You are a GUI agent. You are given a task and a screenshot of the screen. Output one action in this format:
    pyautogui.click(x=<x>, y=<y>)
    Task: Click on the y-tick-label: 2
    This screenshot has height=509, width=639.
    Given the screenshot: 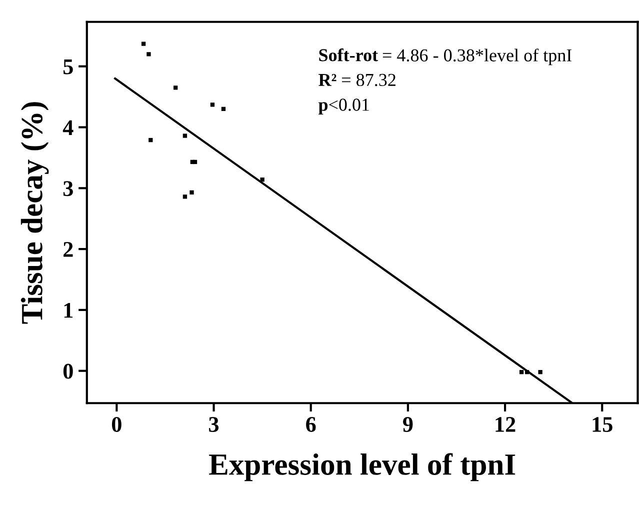 What is the action you would take?
    pyautogui.click(x=68, y=249)
    